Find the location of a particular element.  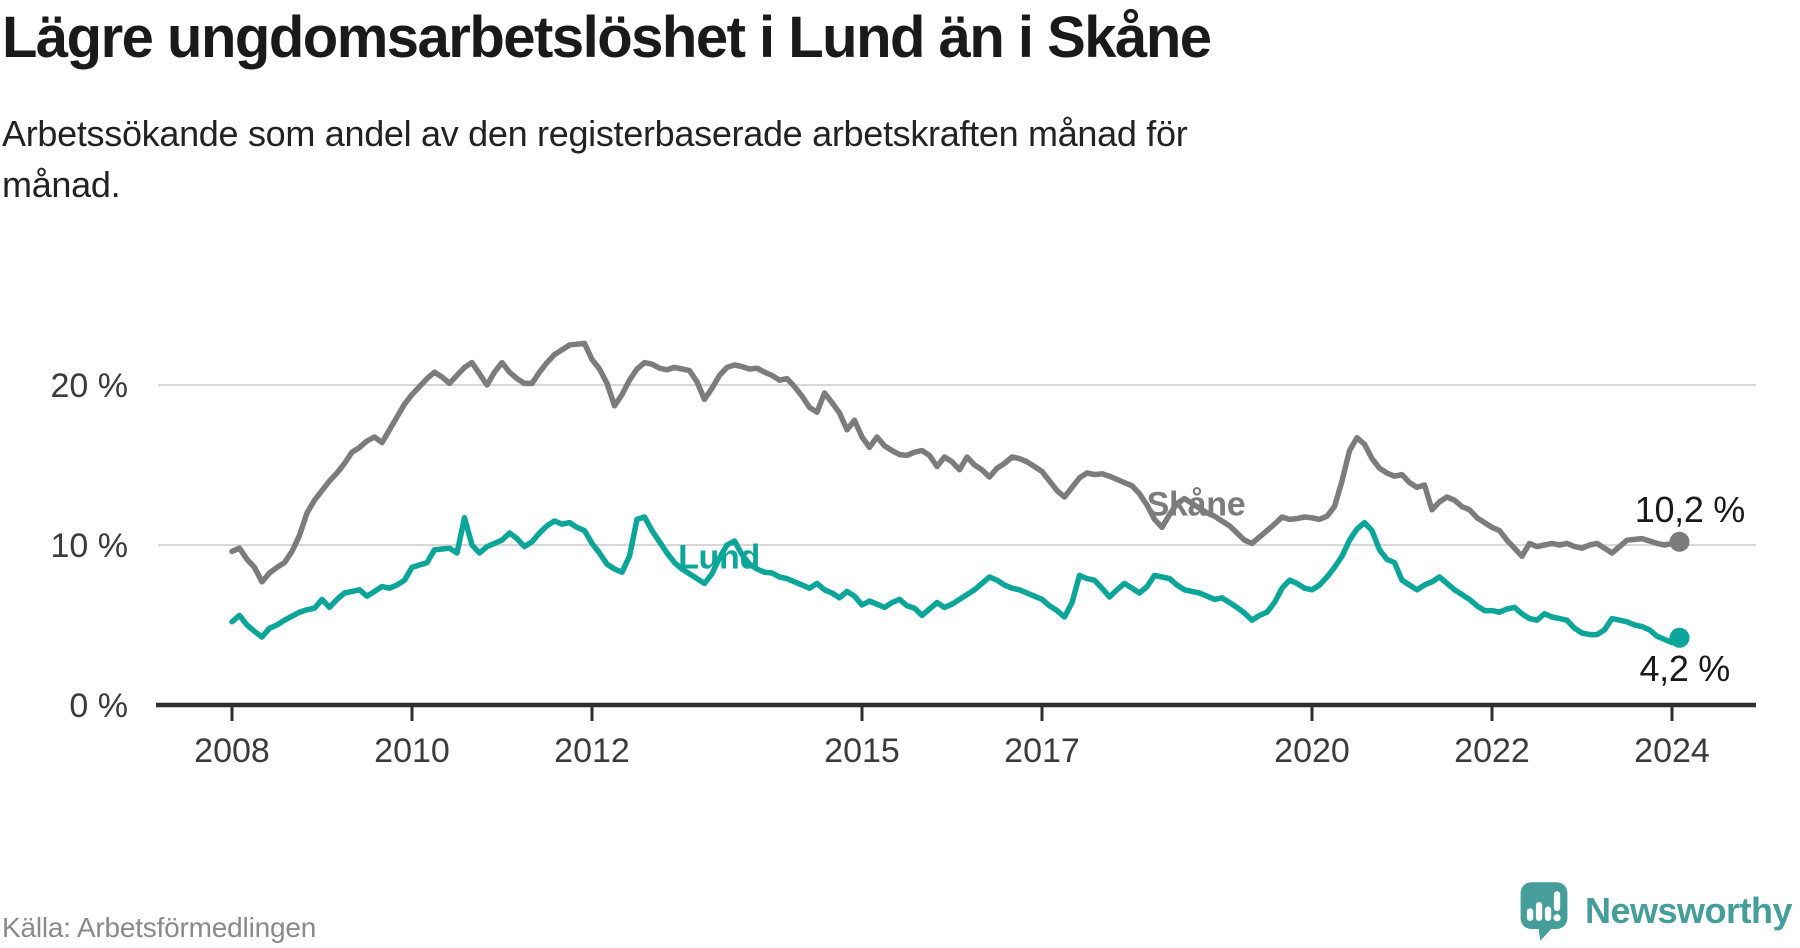

endpoint-dot-skåne is located at coordinates (1679, 541).